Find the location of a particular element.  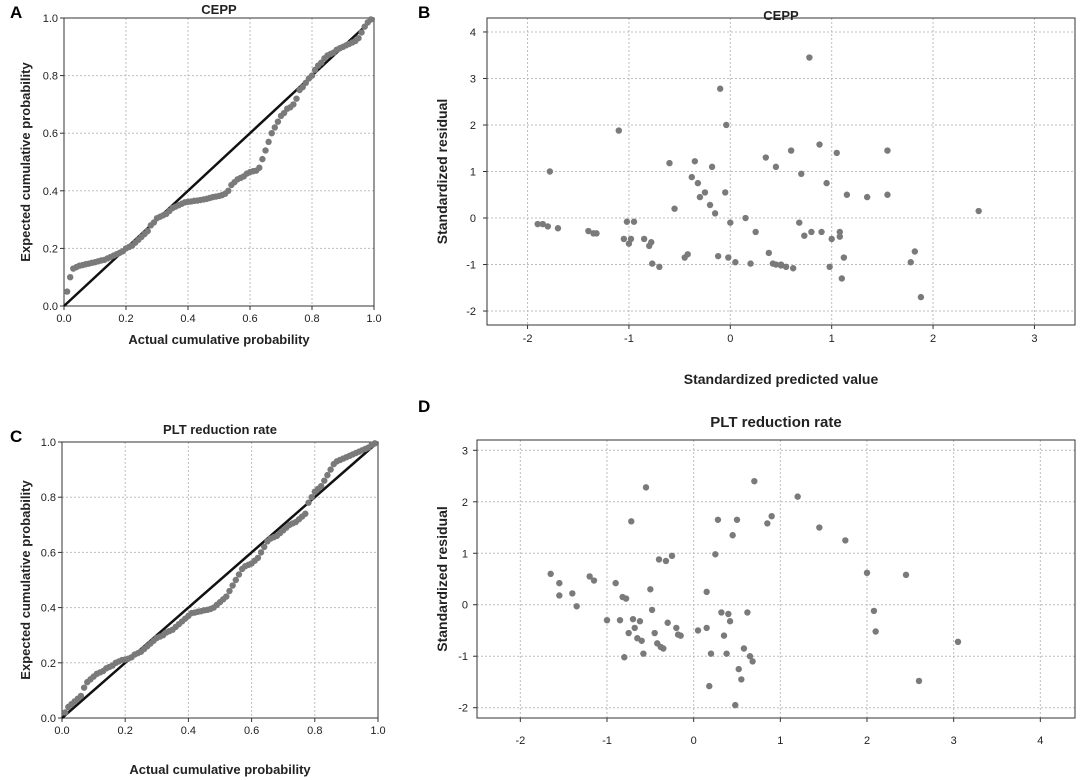

x-tick-label: 0.6 is located at coordinates (251, 731).